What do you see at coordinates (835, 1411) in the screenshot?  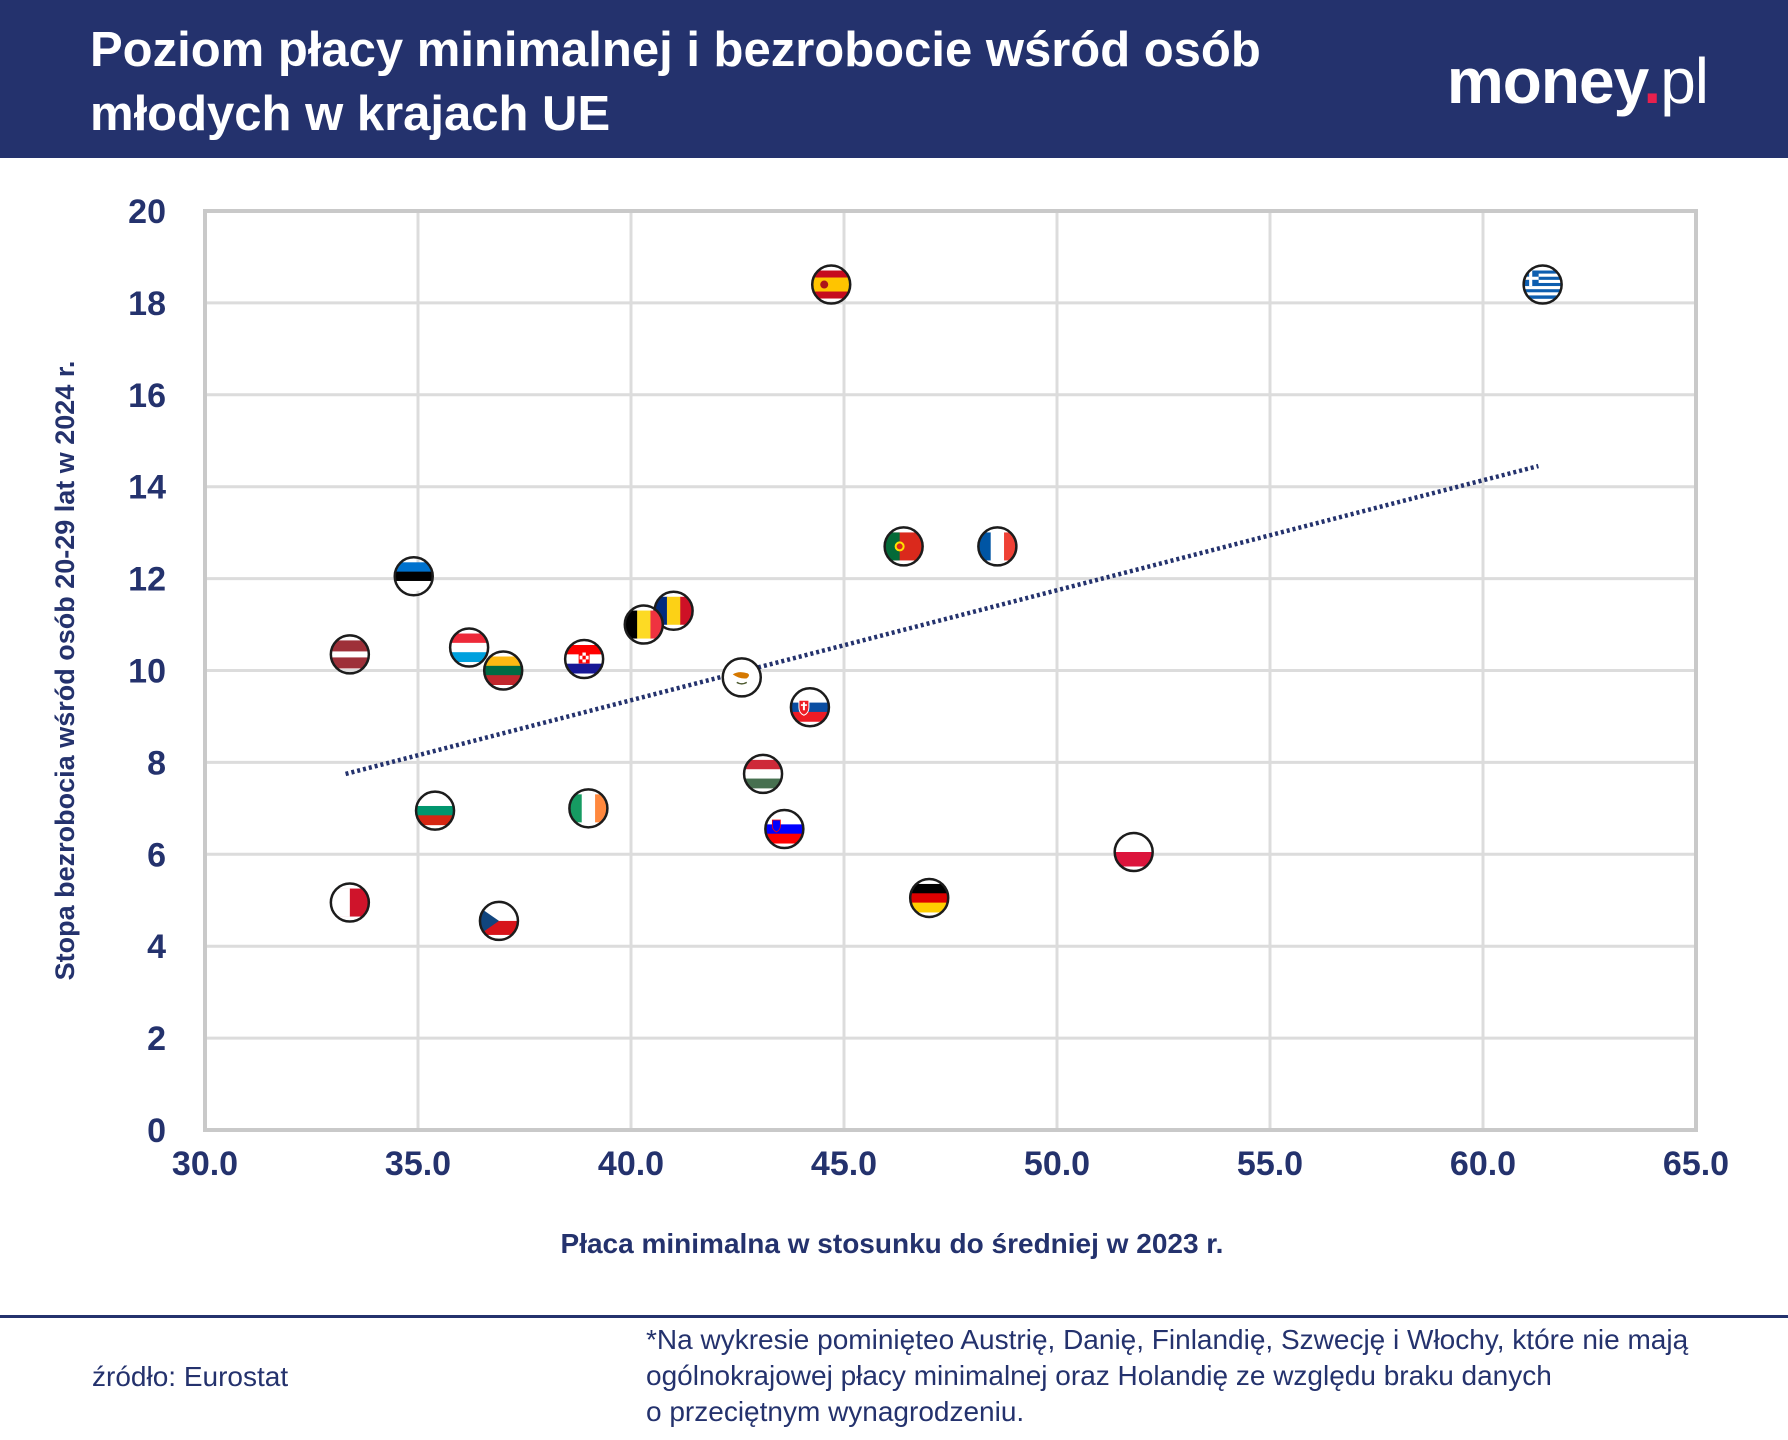 I see `footnote-line-3: o przeciętnym wynagrodzeniu.` at bounding box center [835, 1411].